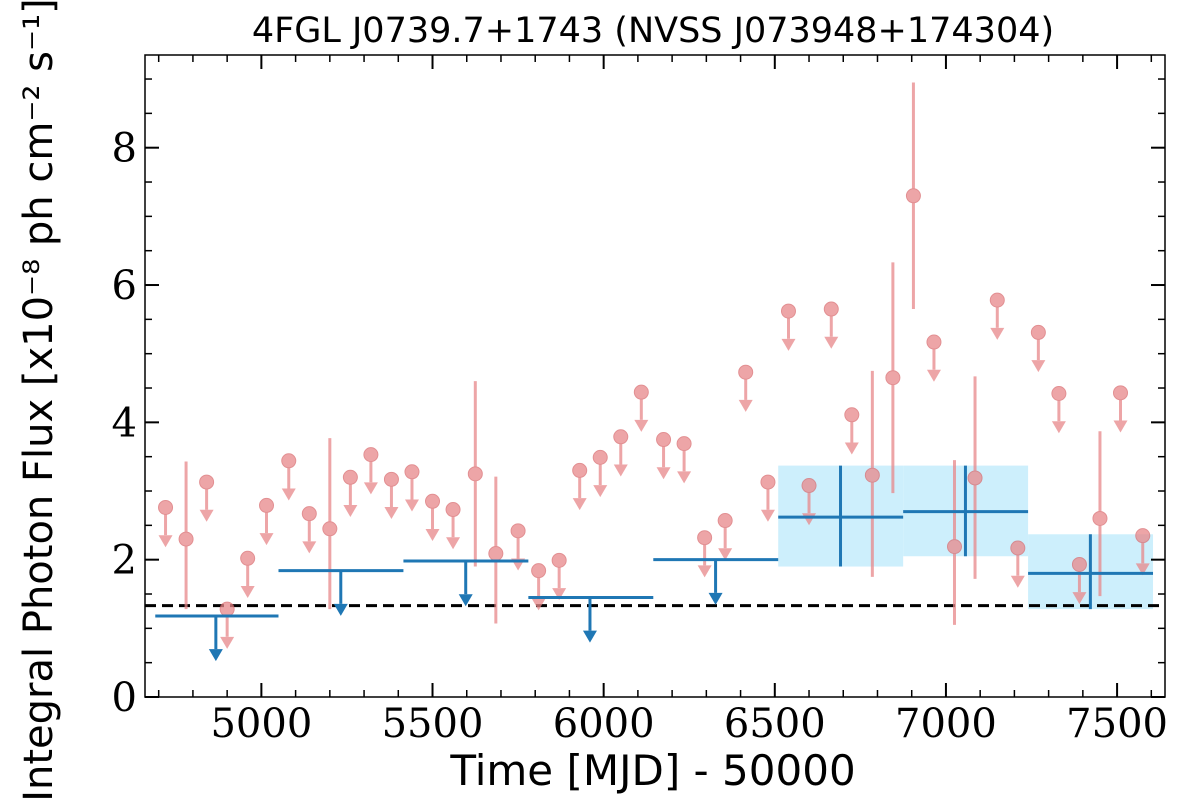 The height and width of the screenshot is (800, 1200). What do you see at coordinates (124, 286) in the screenshot?
I see `y-tick-label: 6` at bounding box center [124, 286].